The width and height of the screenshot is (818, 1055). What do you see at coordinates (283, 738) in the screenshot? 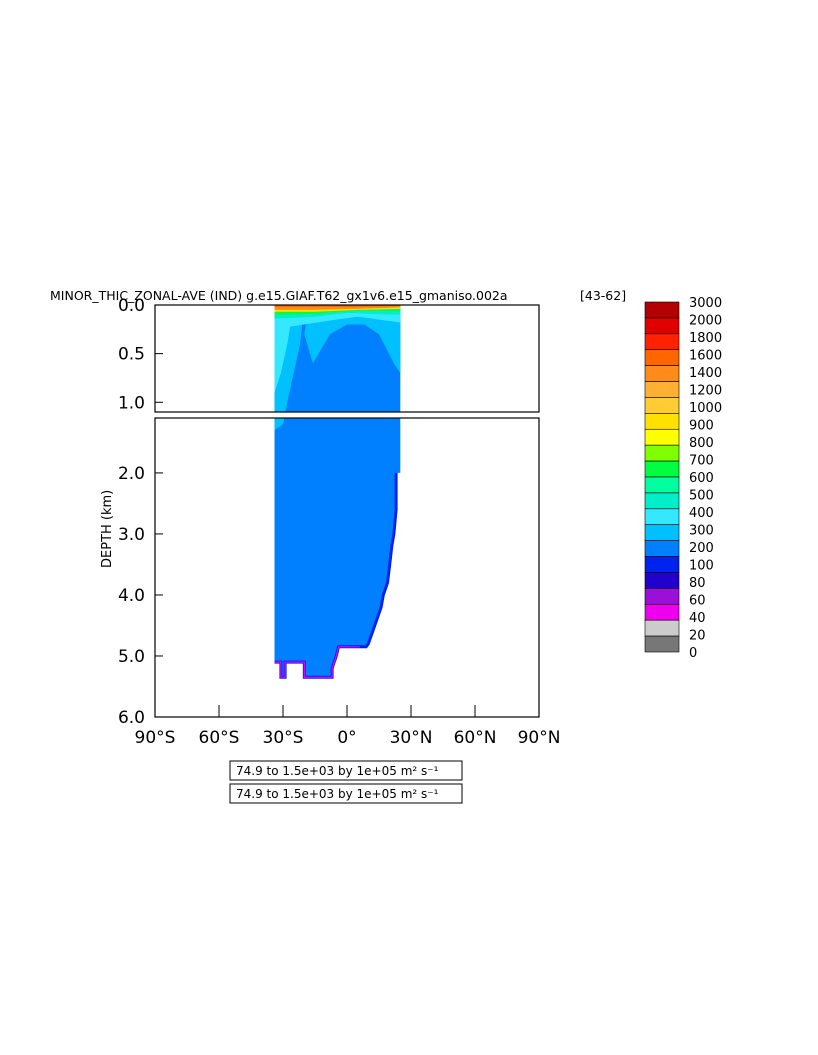
I see `x-tick-label: 30°S` at bounding box center [283, 738].